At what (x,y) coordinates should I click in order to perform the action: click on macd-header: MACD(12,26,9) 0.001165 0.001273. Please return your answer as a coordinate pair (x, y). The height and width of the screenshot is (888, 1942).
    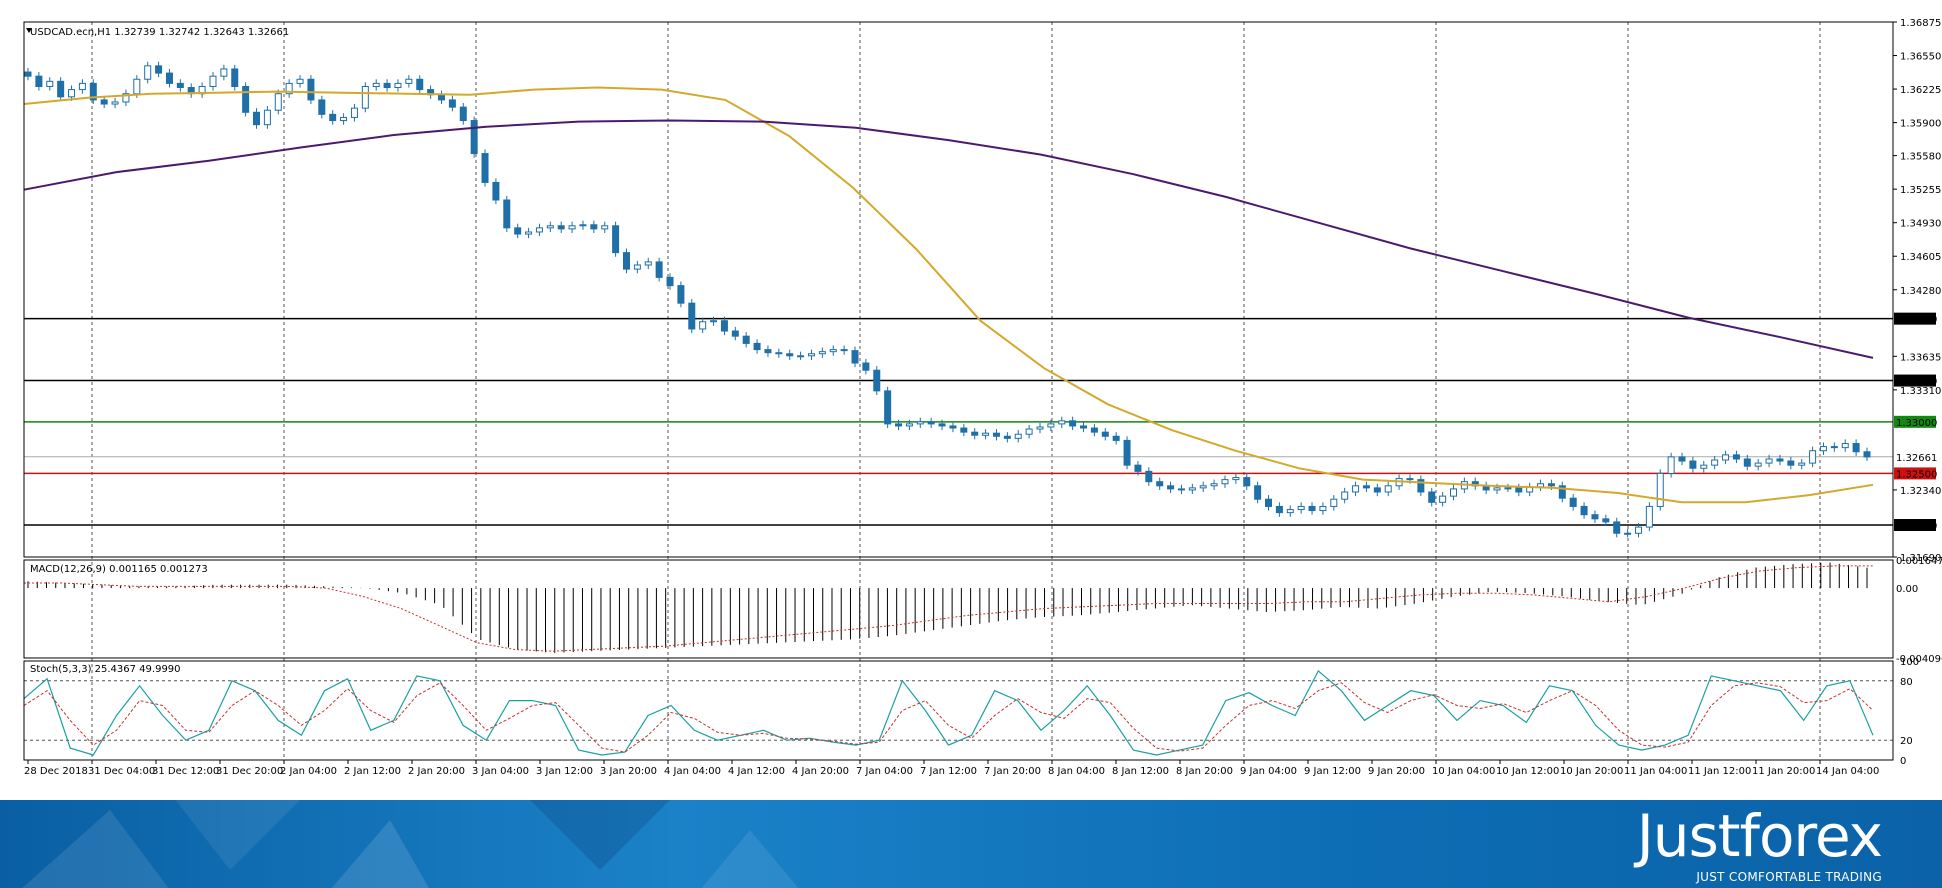
    Looking at the image, I should click on (119, 569).